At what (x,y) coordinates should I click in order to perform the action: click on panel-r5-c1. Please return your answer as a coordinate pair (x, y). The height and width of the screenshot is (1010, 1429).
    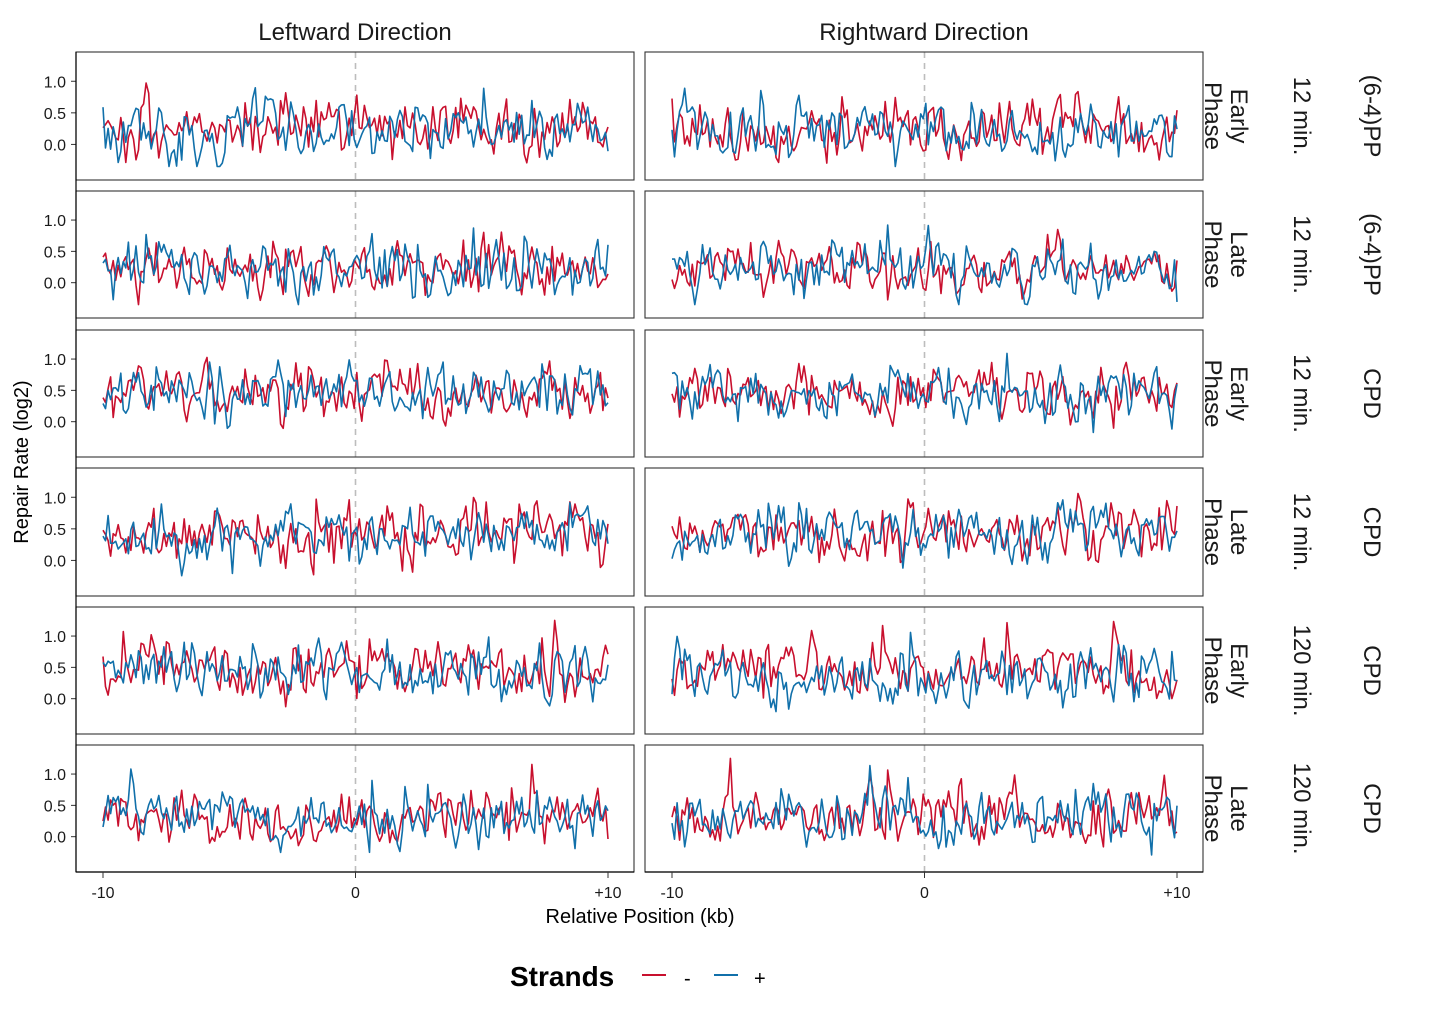
    Looking at the image, I should click on (924, 808).